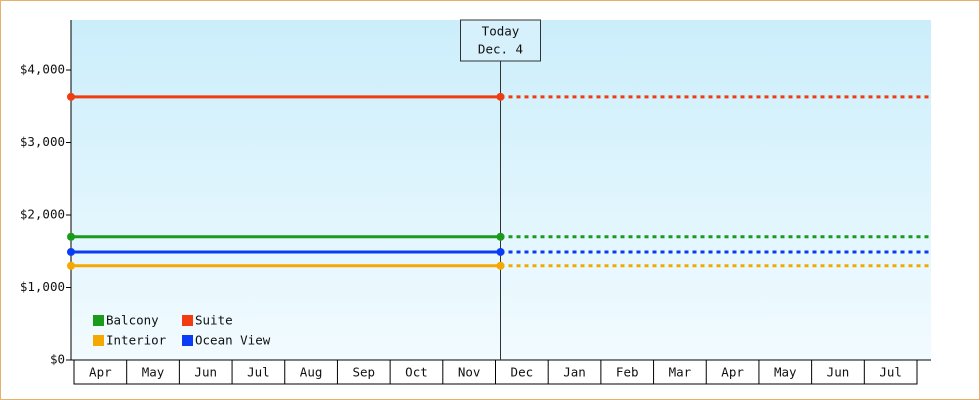 The image size is (980, 400). I want to click on x-tick-label: Oct, so click(416, 372).